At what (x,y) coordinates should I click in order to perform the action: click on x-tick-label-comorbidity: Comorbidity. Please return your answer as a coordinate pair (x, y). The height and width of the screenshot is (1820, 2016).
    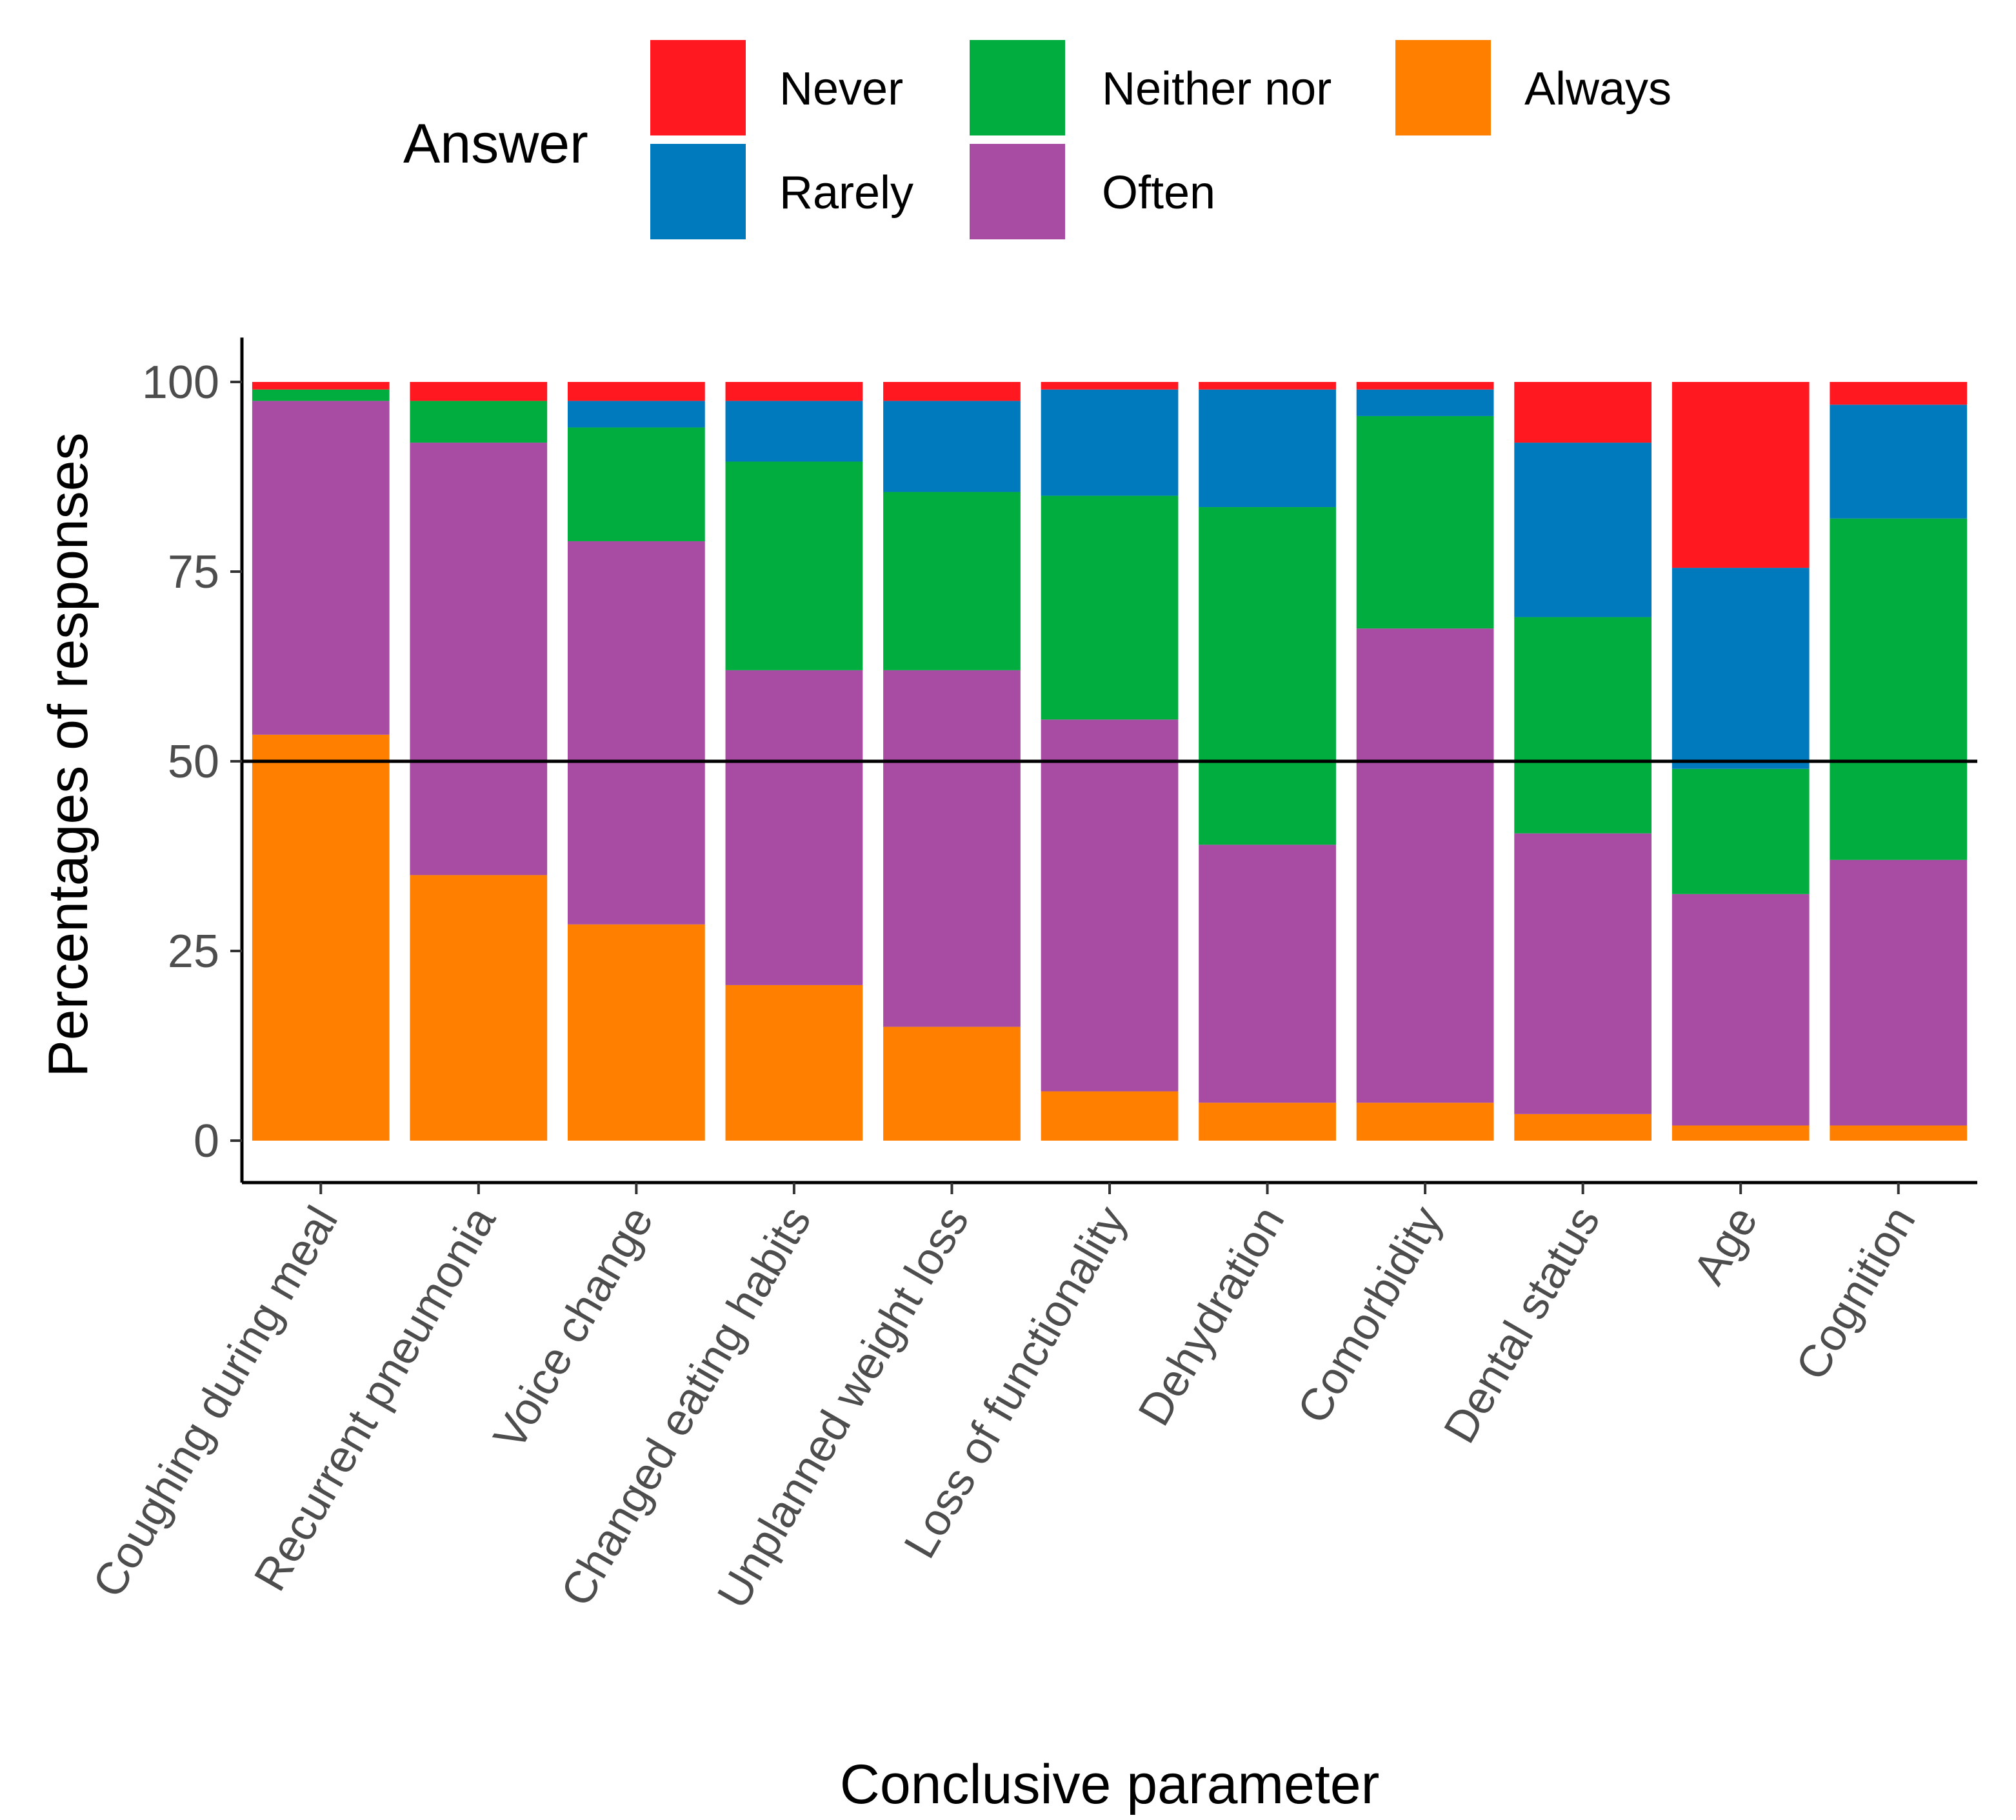
    Looking at the image, I should click on (1370, 1315).